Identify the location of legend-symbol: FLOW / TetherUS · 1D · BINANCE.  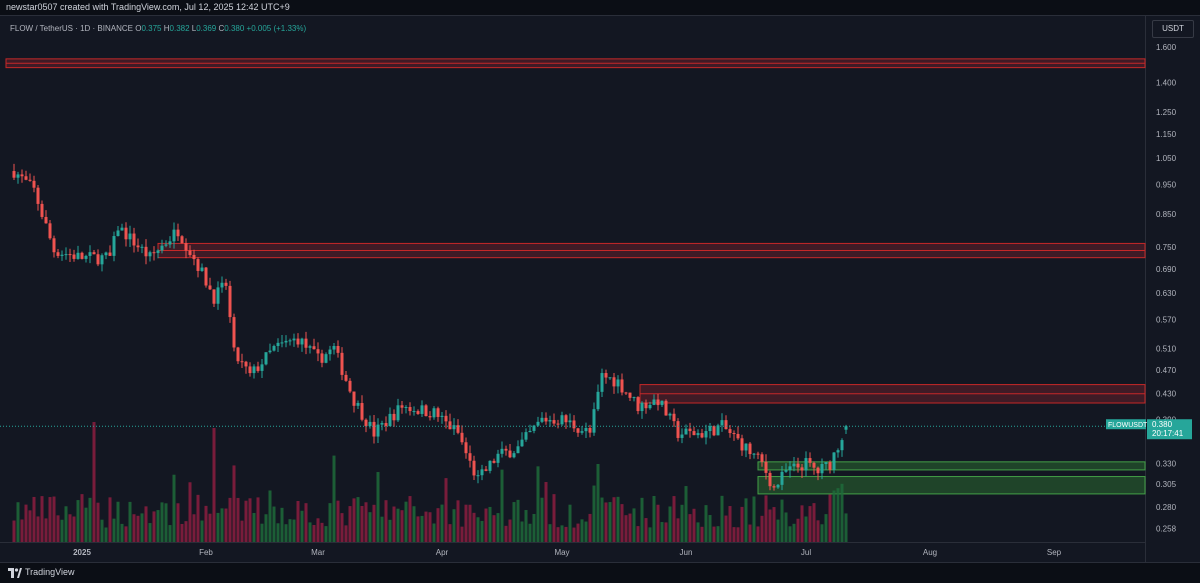
(71, 28).